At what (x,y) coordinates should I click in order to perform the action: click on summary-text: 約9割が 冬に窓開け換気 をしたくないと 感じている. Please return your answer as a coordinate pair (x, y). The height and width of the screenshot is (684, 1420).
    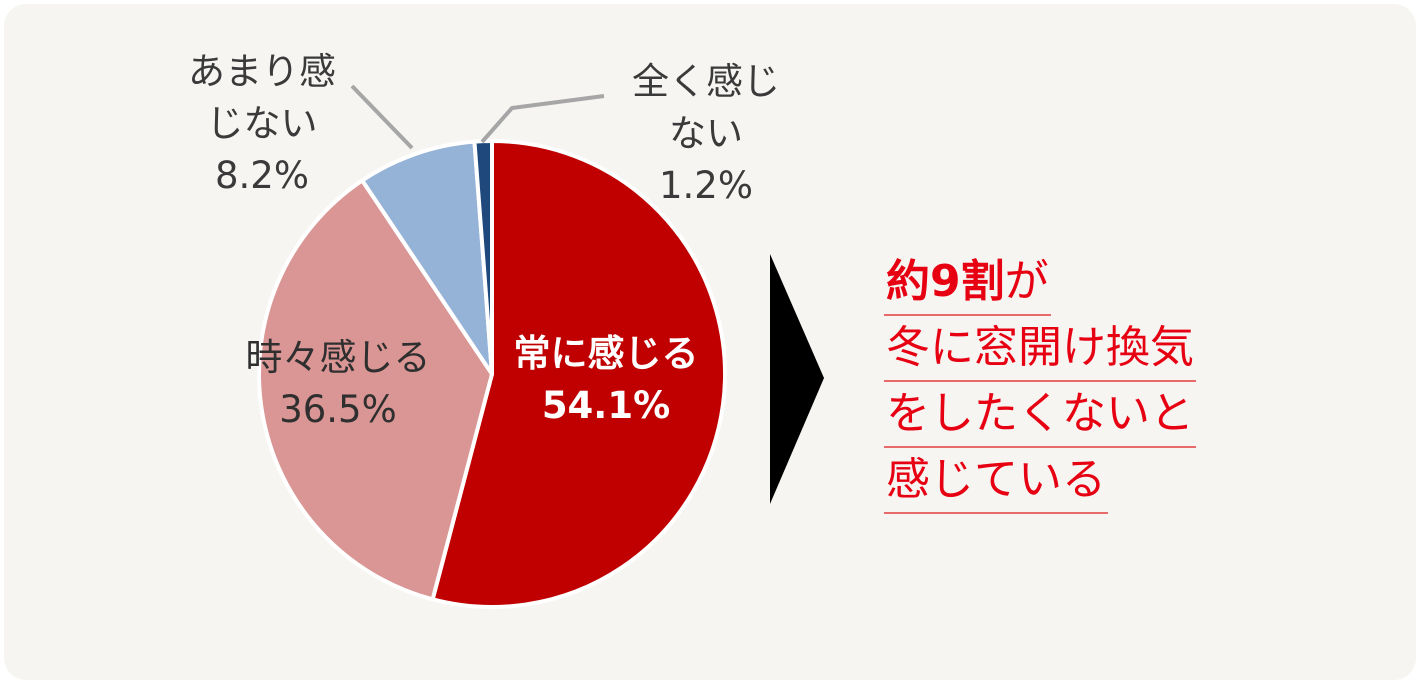
    Looking at the image, I should click on (1040, 384).